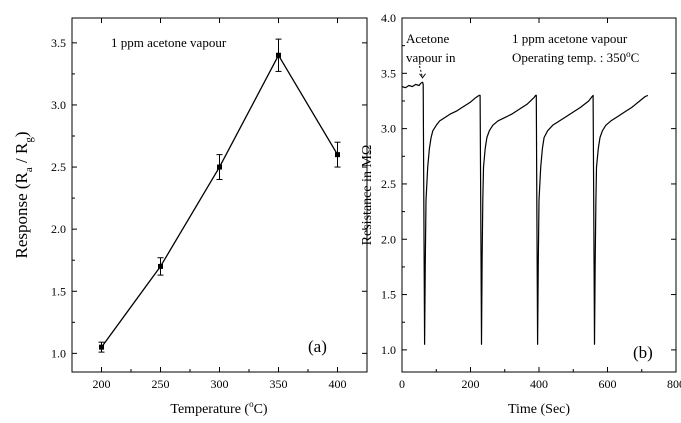 The image size is (681, 423). Describe the element at coordinates (539, 409) in the screenshot. I see `x-axis-title: Time (Sec)` at that location.